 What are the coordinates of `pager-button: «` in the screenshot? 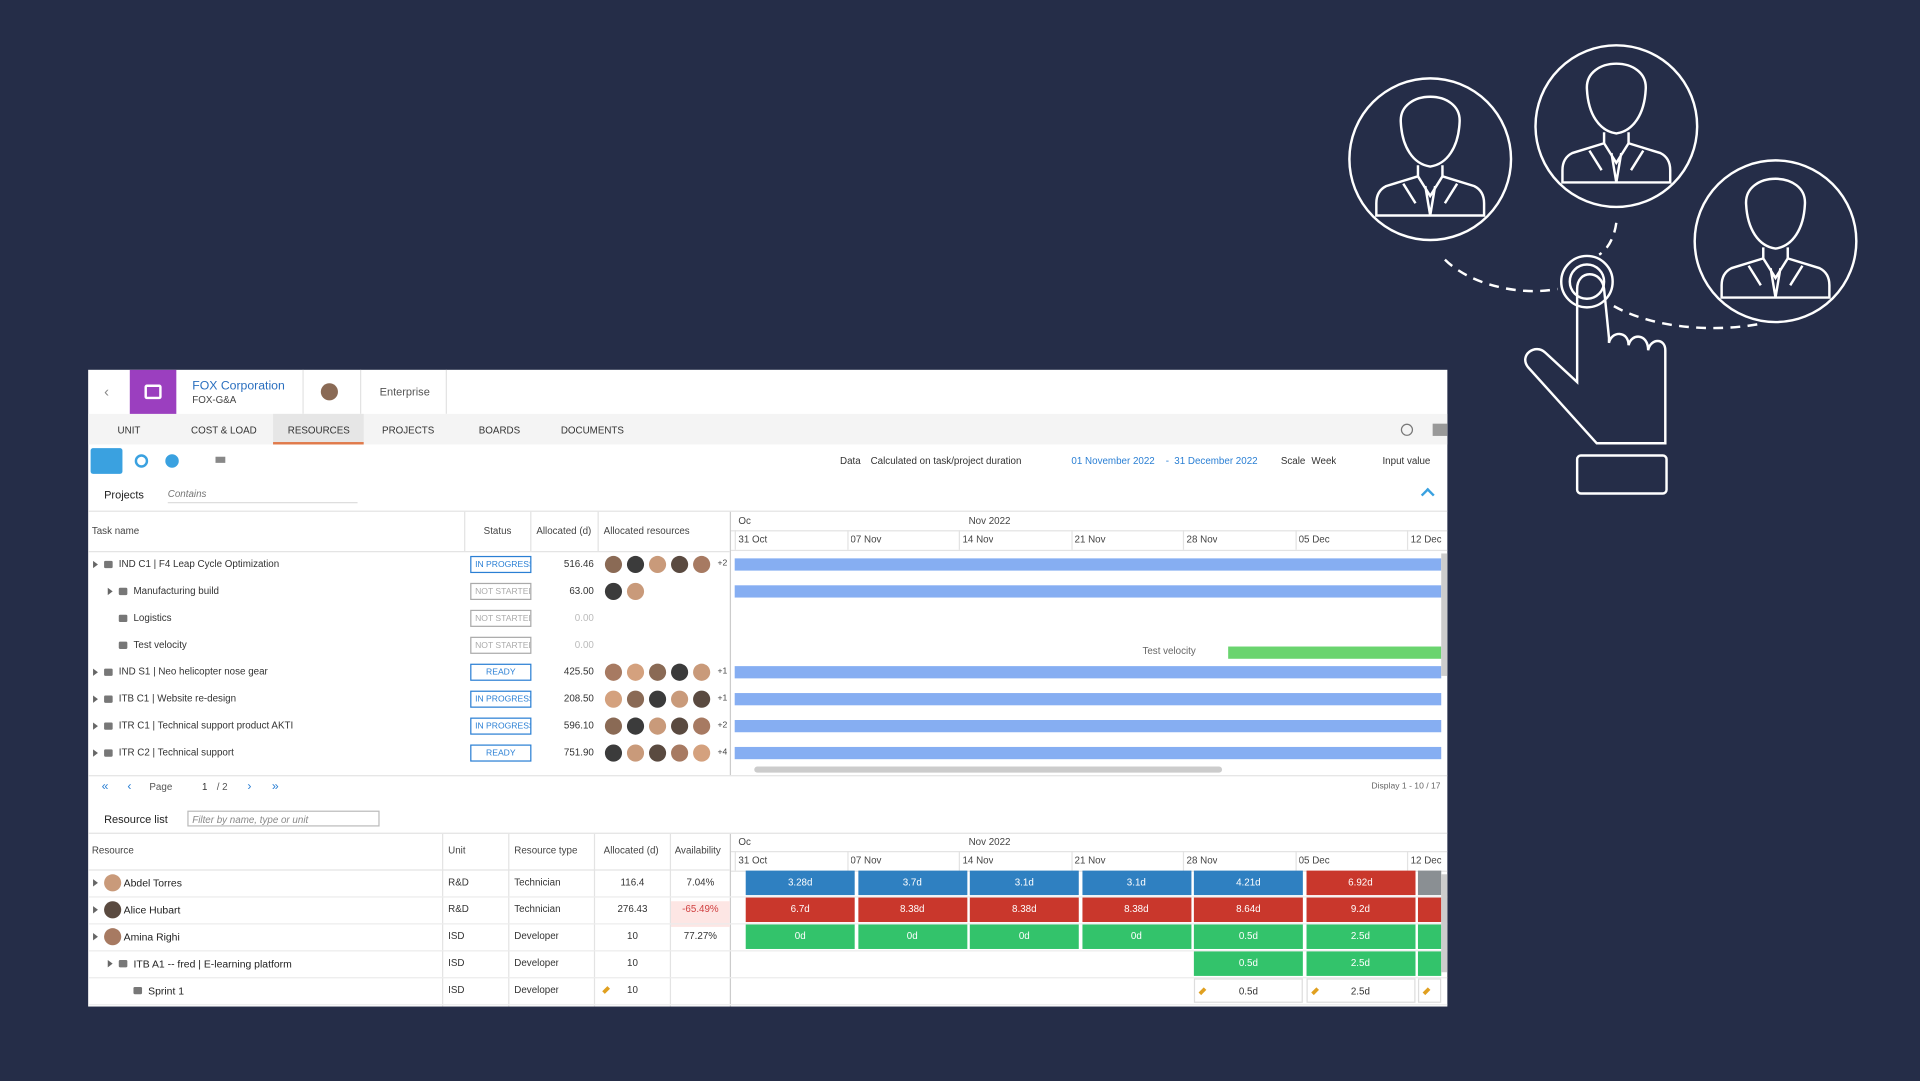 It's located at (105, 787).